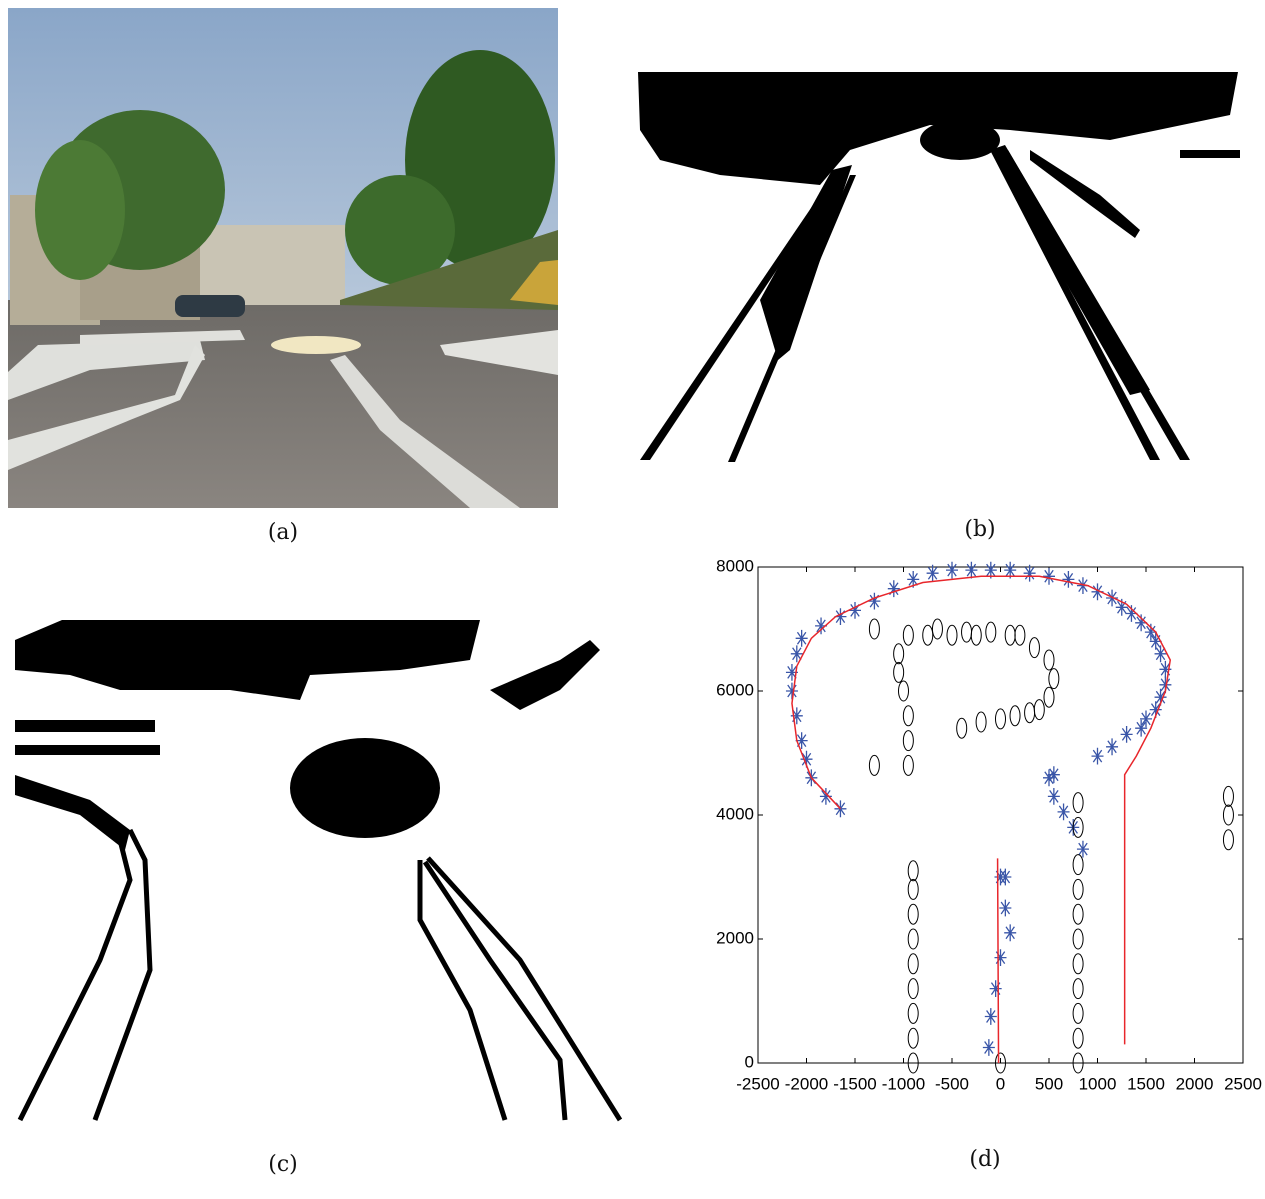  I want to click on y-tick-label: 4000, so click(735, 813).